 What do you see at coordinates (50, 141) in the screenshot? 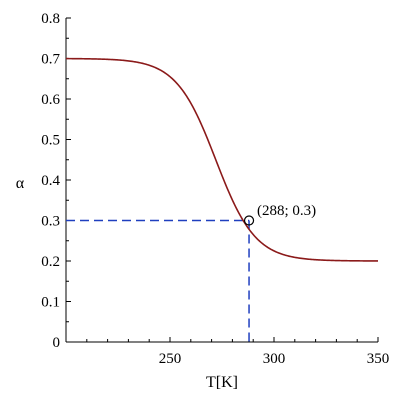
I see `y-tick-label: 0.5` at bounding box center [50, 141].